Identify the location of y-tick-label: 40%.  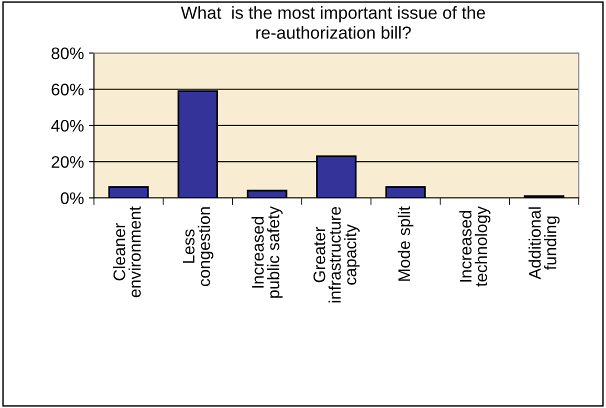
(67, 126).